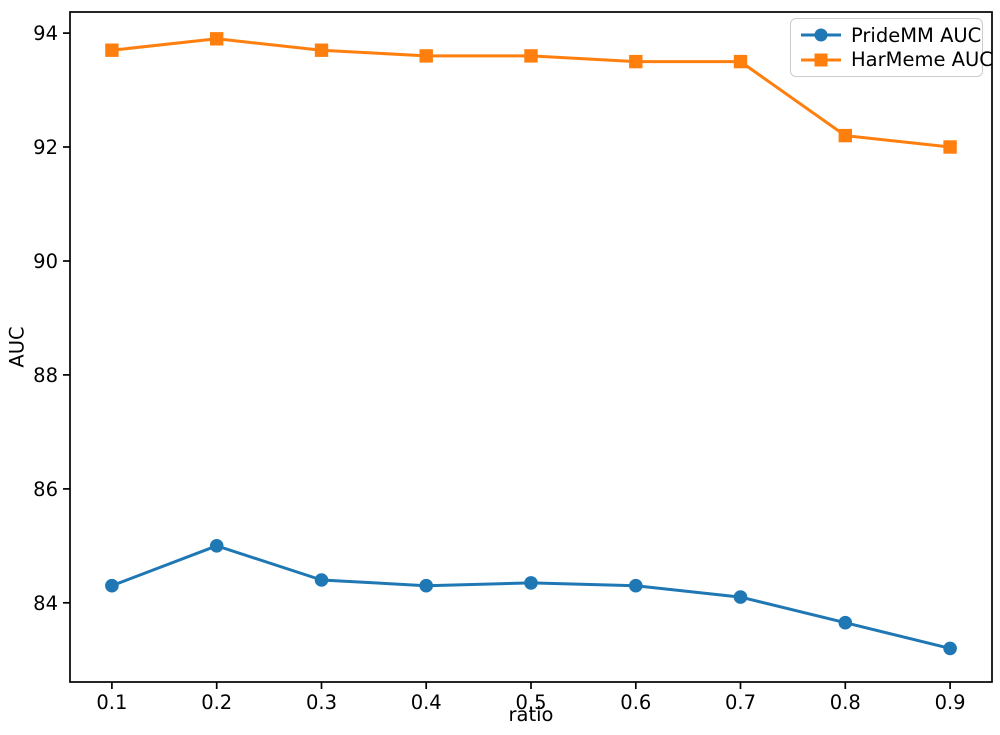 The image size is (1000, 735). Describe the element at coordinates (45, 603) in the screenshot. I see `y-tick-label: 84` at that location.